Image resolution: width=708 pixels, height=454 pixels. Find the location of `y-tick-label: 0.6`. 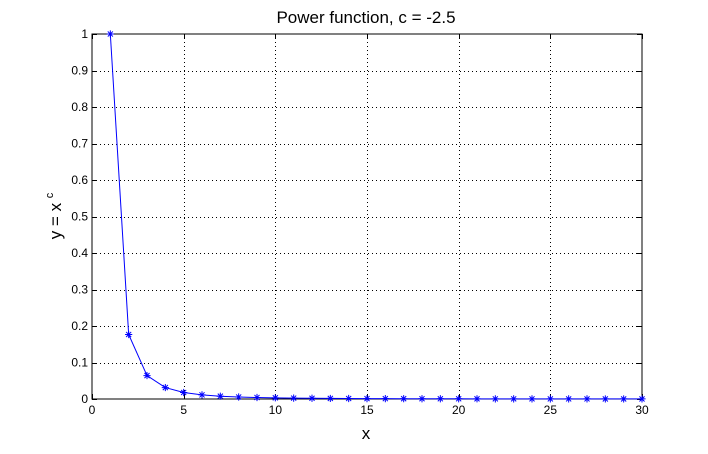

y-tick-label: 0.6 is located at coordinates (79, 180).